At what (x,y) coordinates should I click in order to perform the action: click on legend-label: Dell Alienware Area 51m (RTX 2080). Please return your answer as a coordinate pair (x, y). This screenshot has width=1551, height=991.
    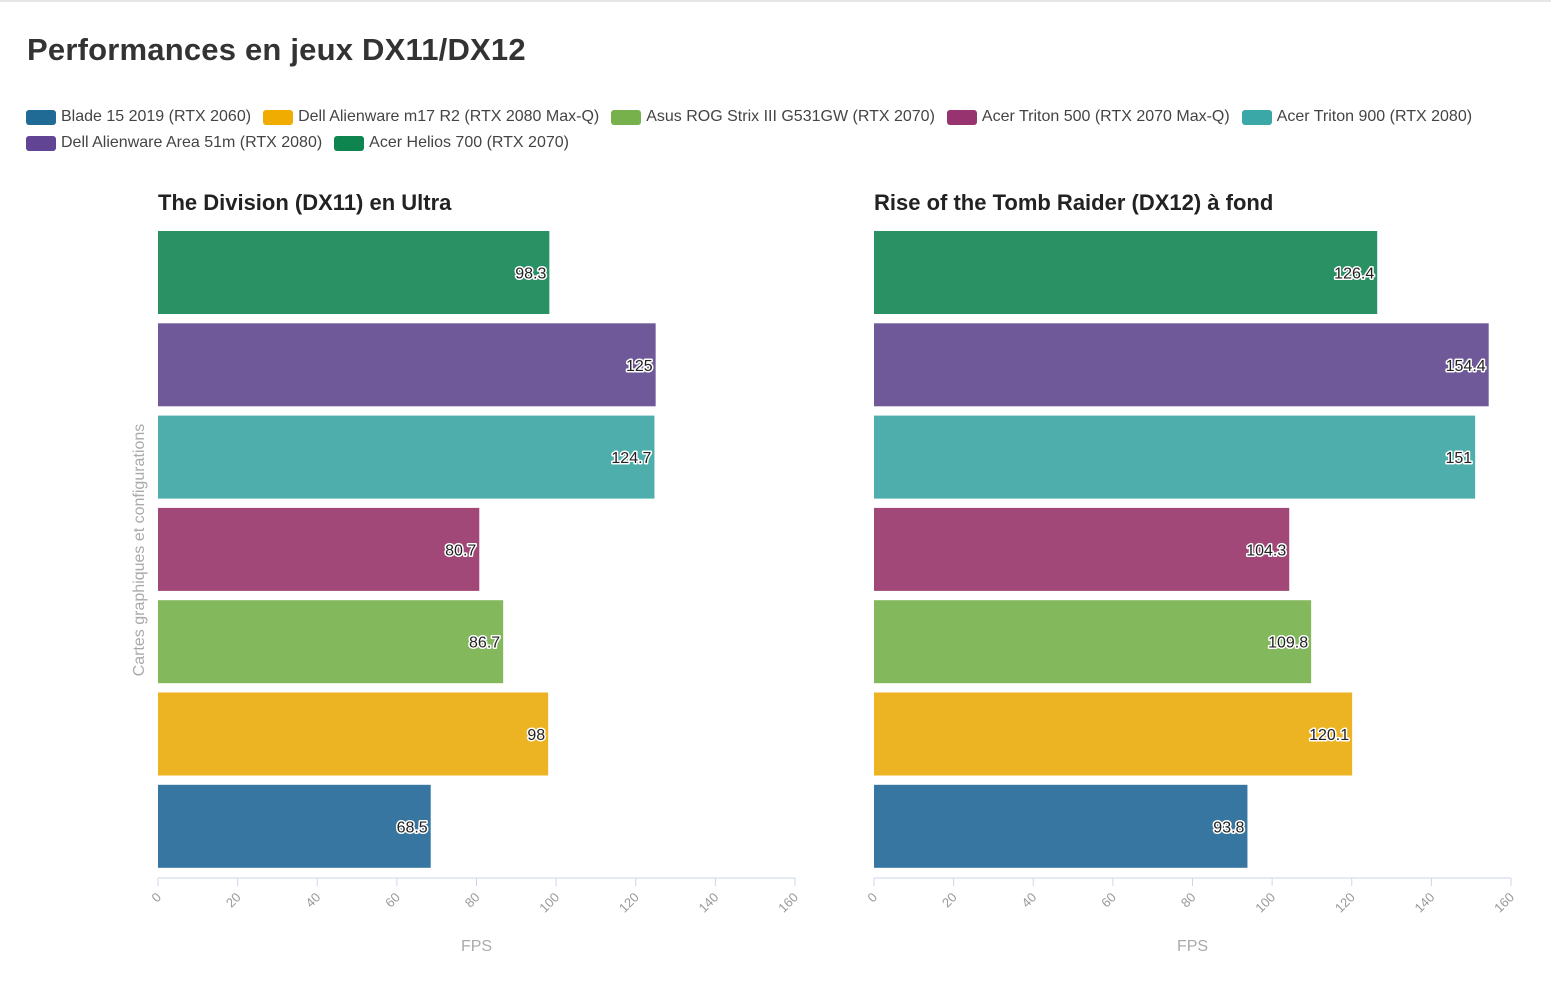
    Looking at the image, I should click on (192, 142).